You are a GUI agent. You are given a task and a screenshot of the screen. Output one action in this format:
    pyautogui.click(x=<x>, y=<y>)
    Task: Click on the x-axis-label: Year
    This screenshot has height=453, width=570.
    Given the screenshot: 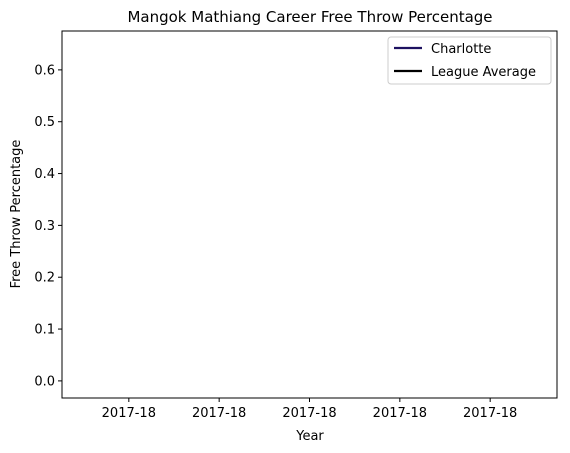 What is the action you would take?
    pyautogui.click(x=309, y=436)
    